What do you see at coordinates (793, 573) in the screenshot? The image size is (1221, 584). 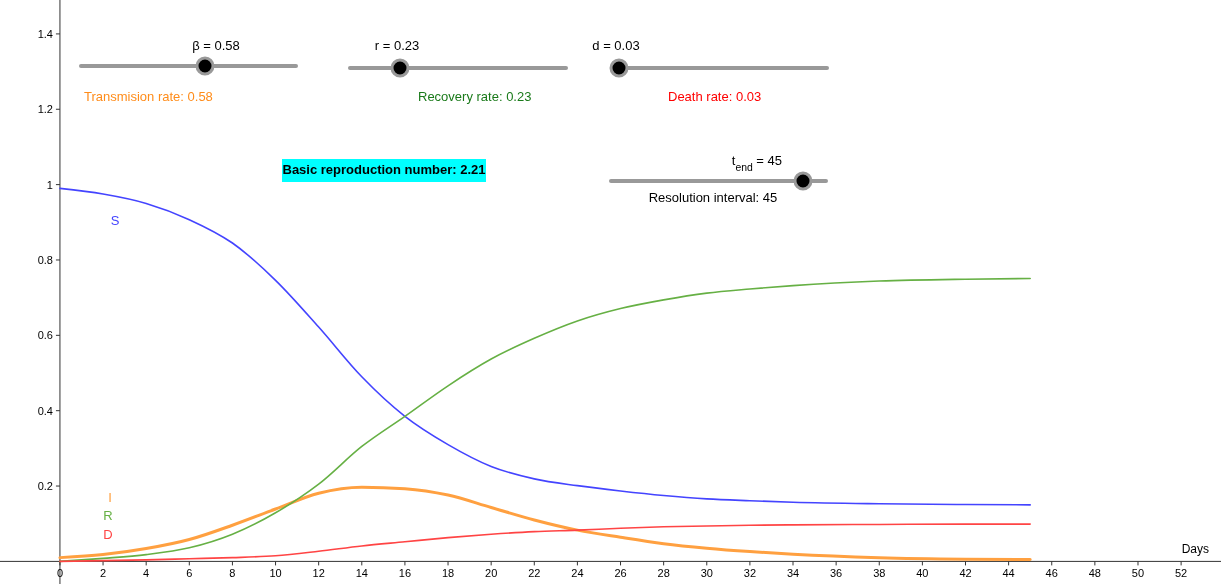 I see `x-tick-label: 34` at bounding box center [793, 573].